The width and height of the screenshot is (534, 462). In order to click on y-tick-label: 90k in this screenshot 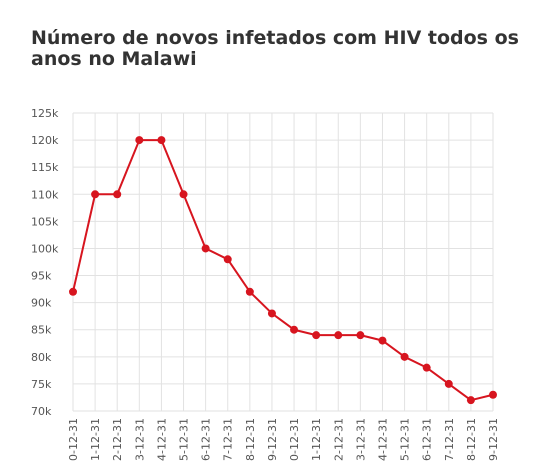, I will do `click(41, 303)`.